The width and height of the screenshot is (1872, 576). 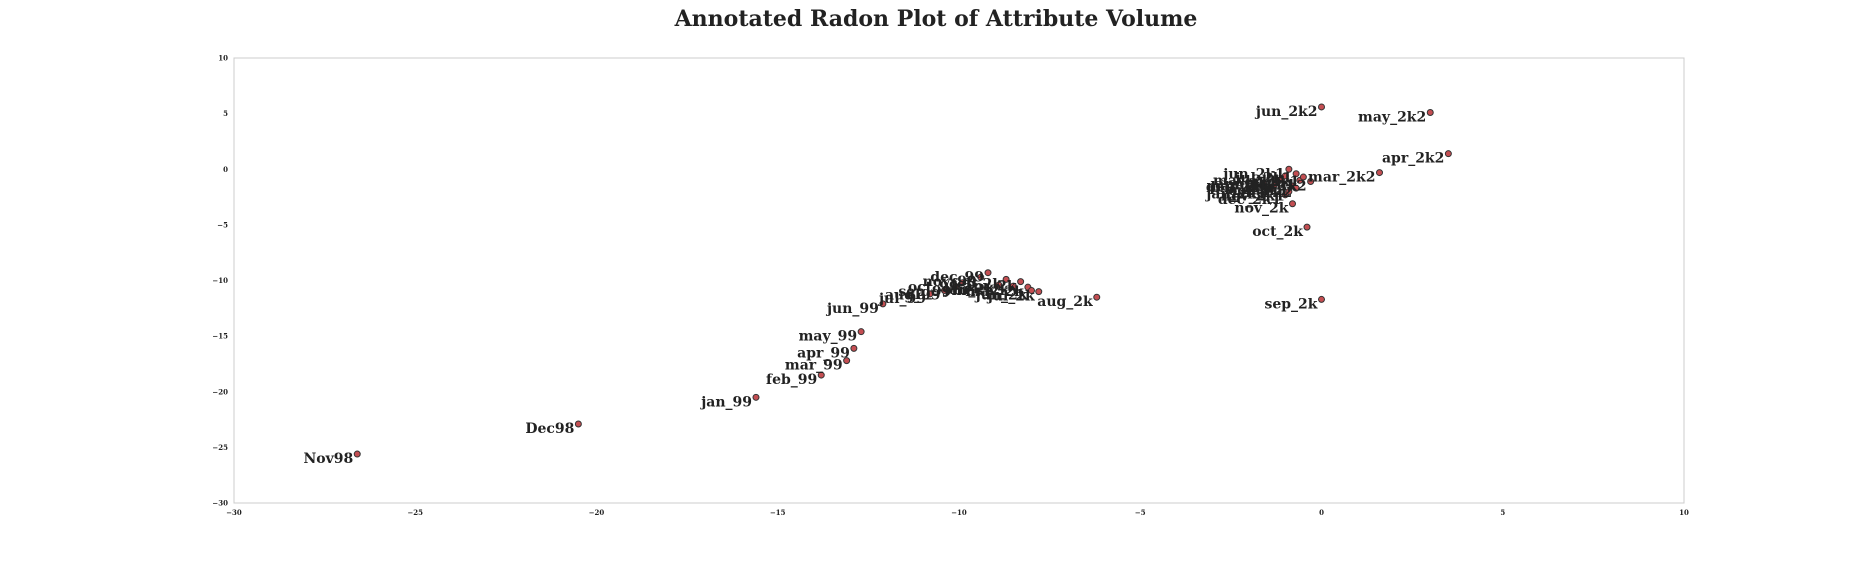 I want to click on point-label: jun_2k, so click(x=1001, y=296).